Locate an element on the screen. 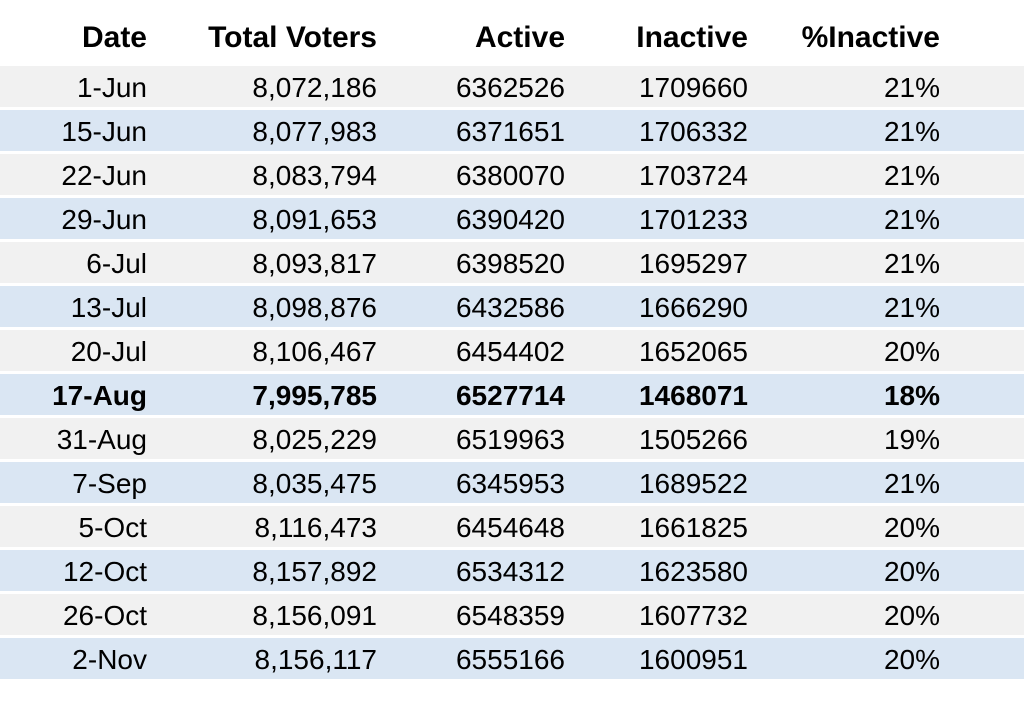 The width and height of the screenshot is (1024, 712). table-row: 22-Jun 8,083,794 6380070 1703724 21% is located at coordinates (512, 175).